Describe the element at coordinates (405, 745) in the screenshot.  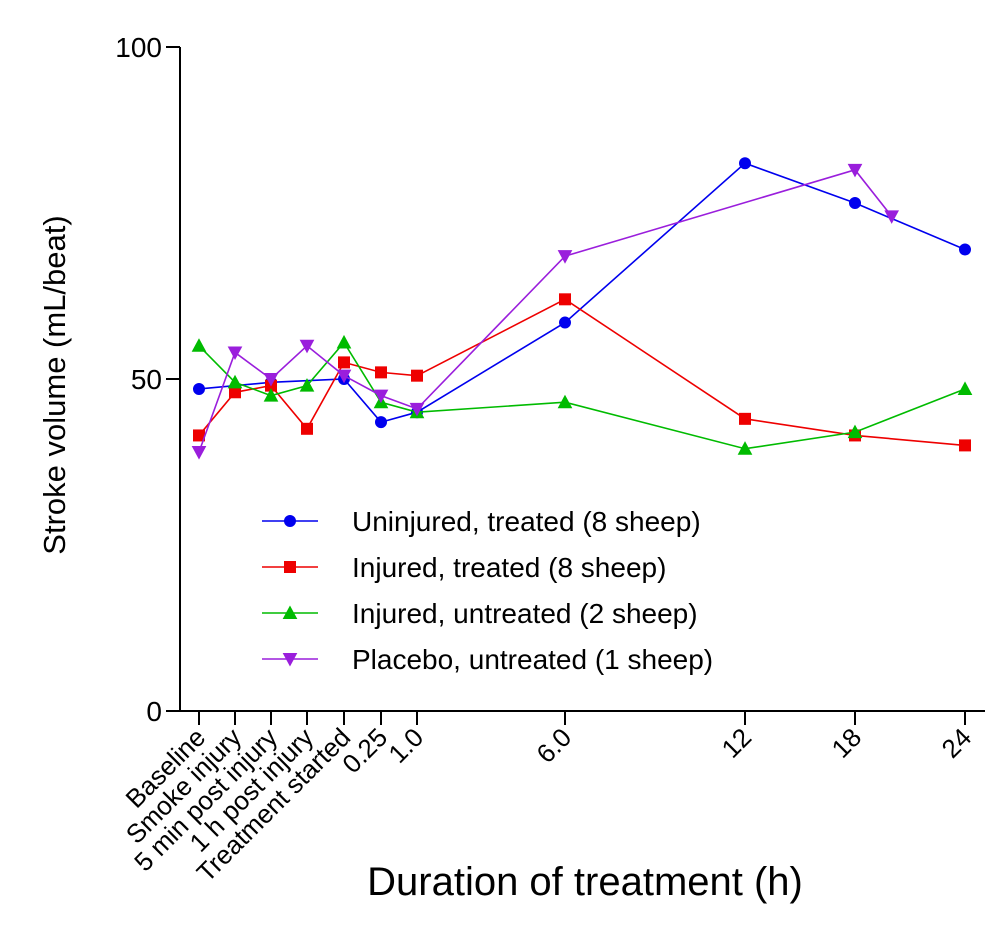
I see `x-tick-label: 1.0` at that location.